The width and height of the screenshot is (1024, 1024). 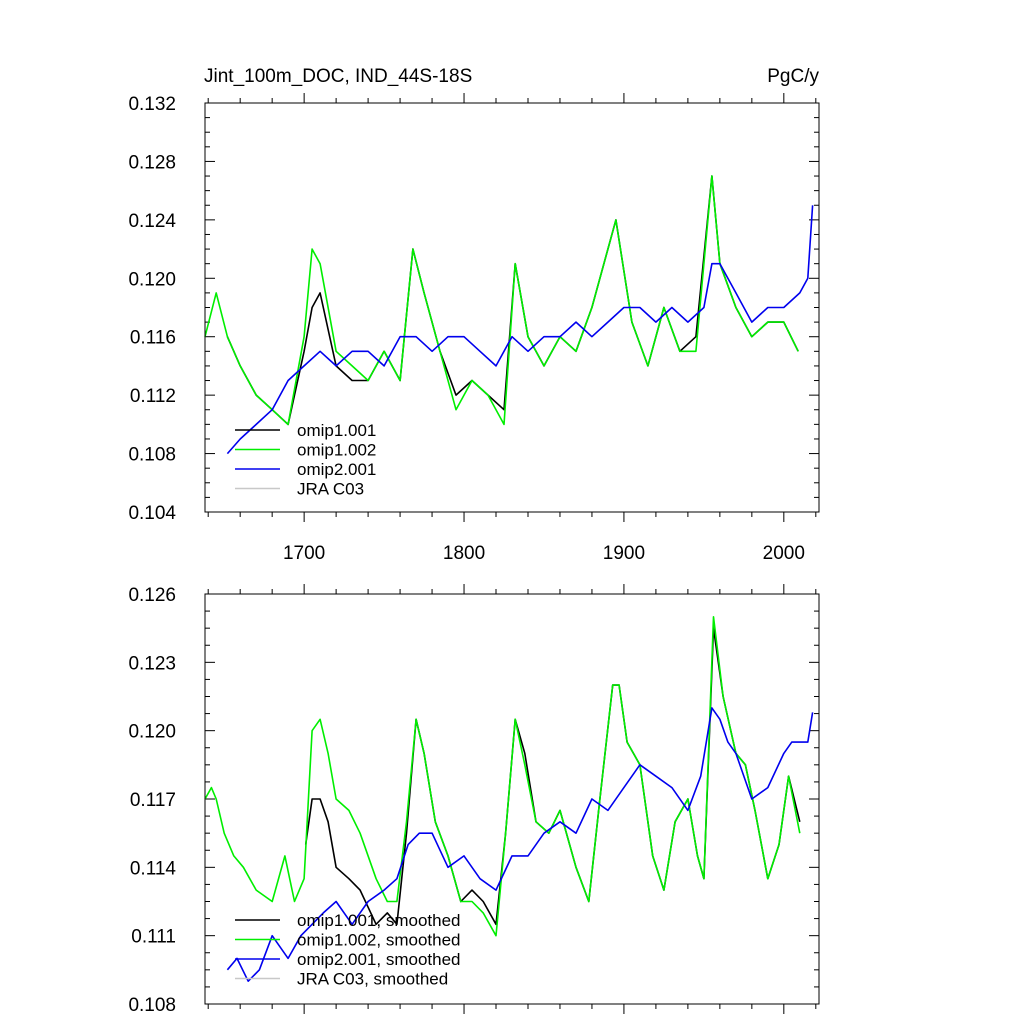 I want to click on y-tick-label: 0.114, so click(x=153, y=868).